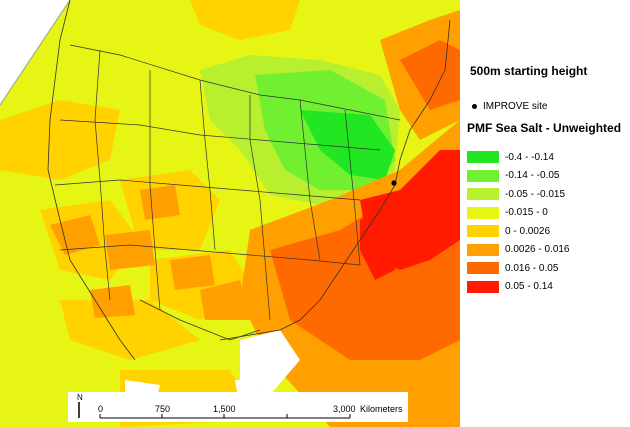  What do you see at coordinates (544, 128) in the screenshot?
I see `layer-title: PMF Sea Salt - Unweighted` at bounding box center [544, 128].